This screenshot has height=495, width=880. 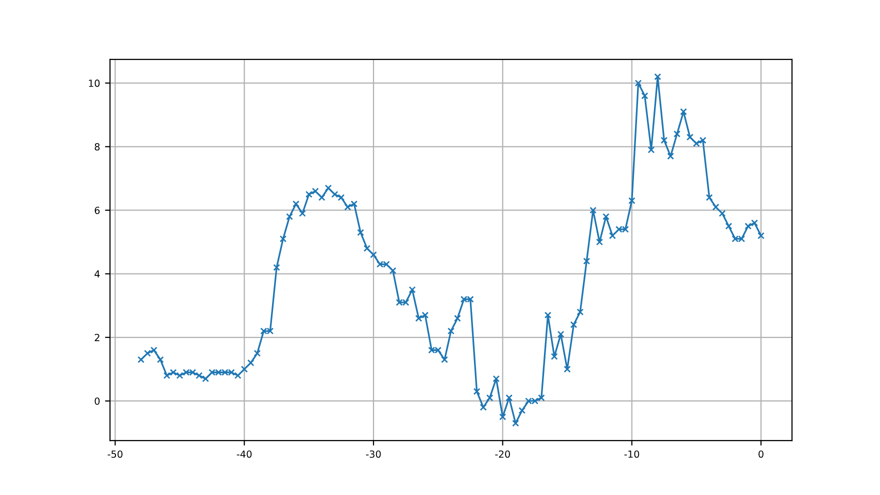 I want to click on y-tick-label: 4, so click(x=97, y=274).